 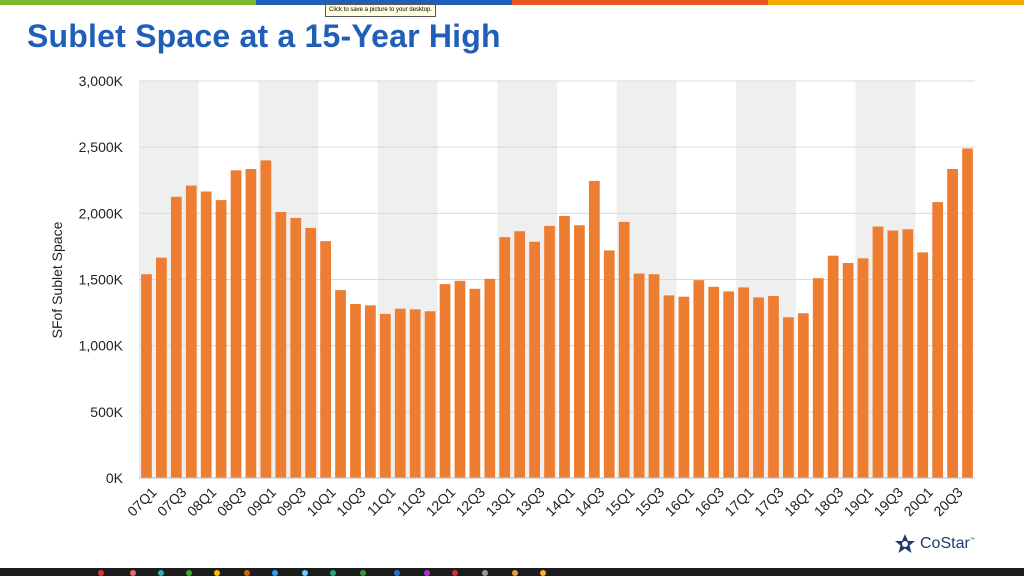 I want to click on bar-17Q4, so click(x=788, y=397).